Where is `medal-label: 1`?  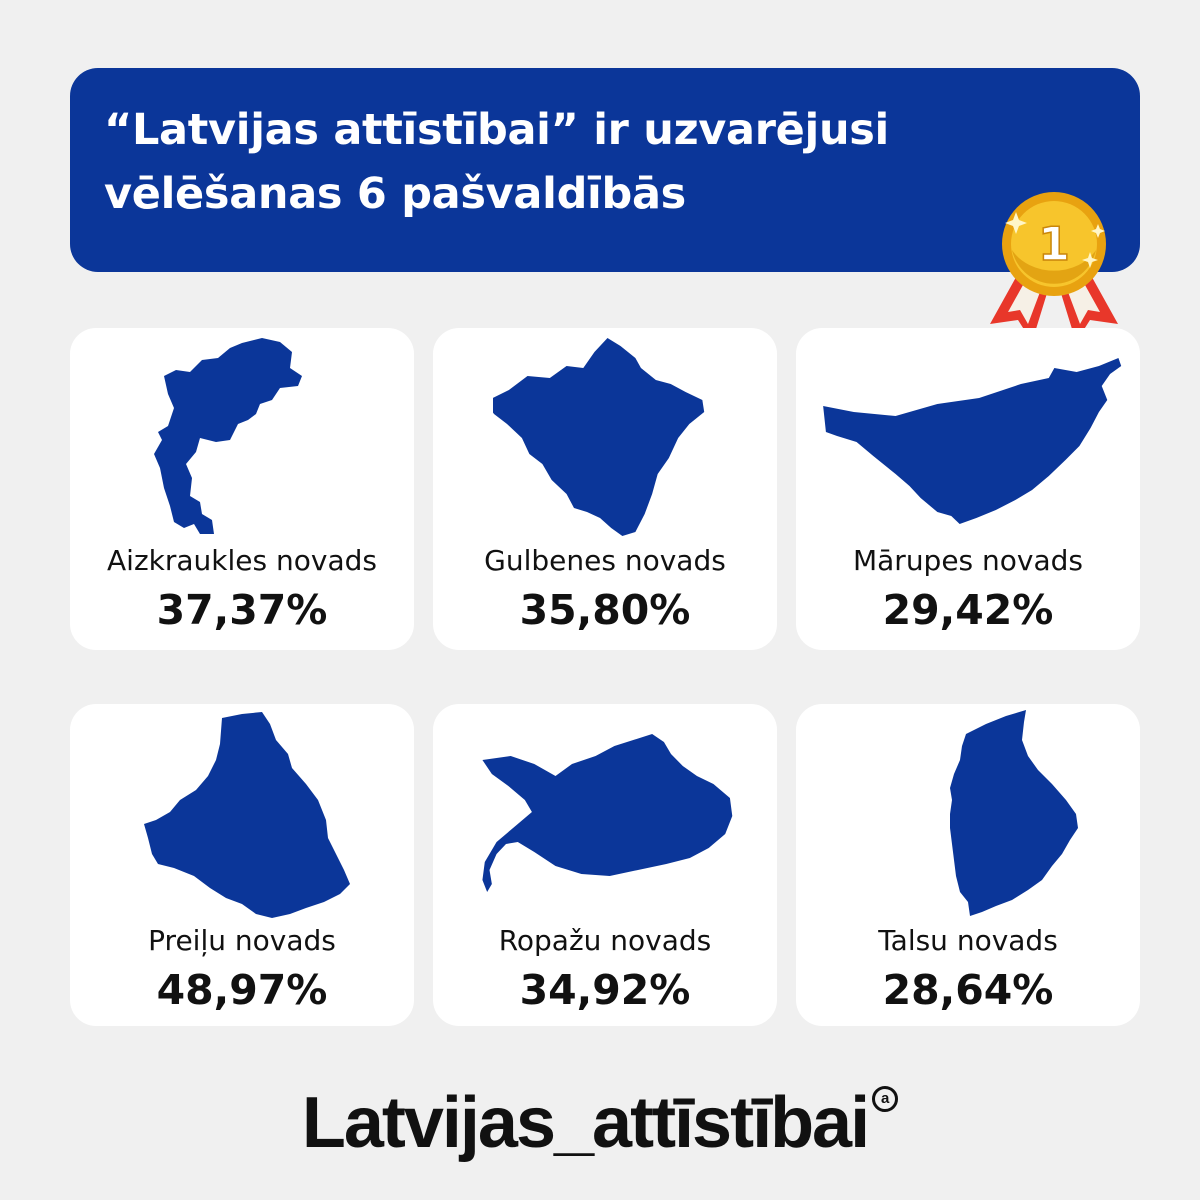 medal-label: 1 is located at coordinates (1054, 244).